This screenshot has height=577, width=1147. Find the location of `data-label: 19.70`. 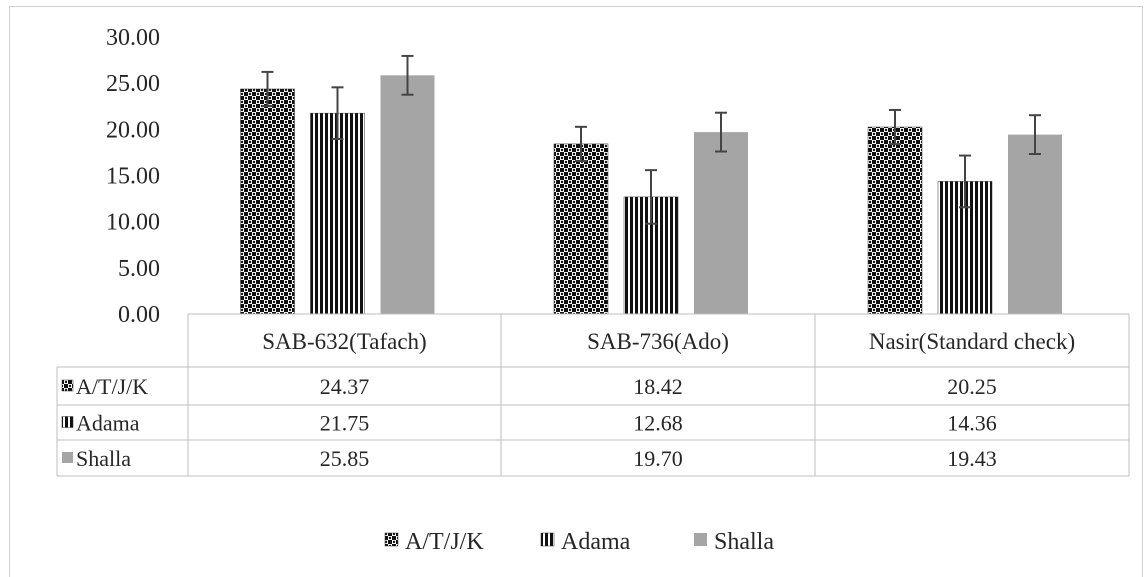

data-label: 19.70 is located at coordinates (658, 458).